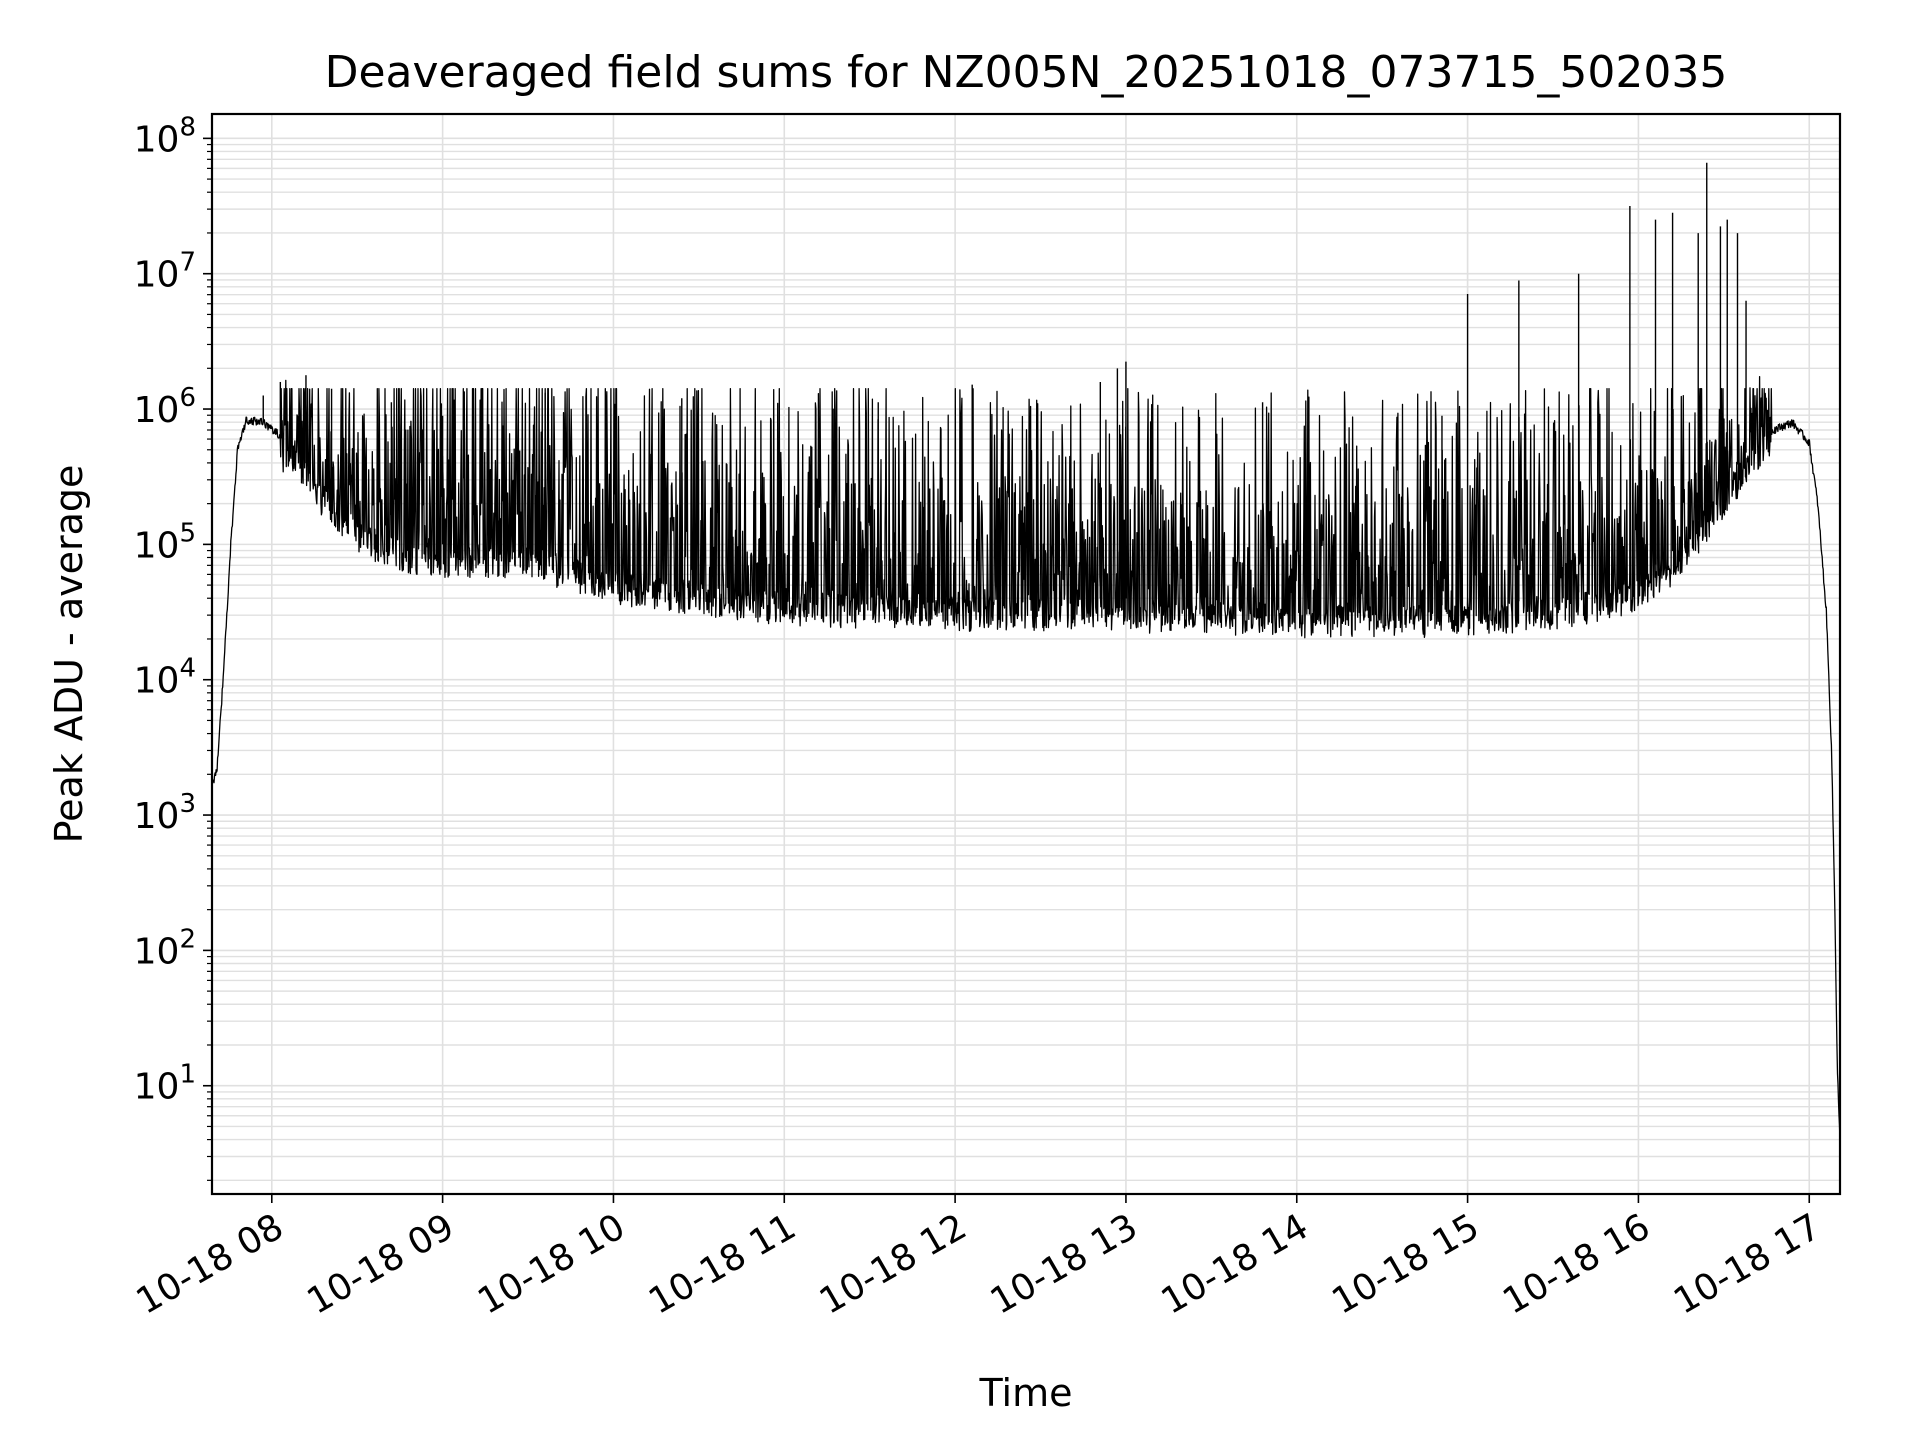 The width and height of the screenshot is (1920, 1445). Describe the element at coordinates (165, 948) in the screenshot. I see `y-tick-label-1e2: 10²` at that location.